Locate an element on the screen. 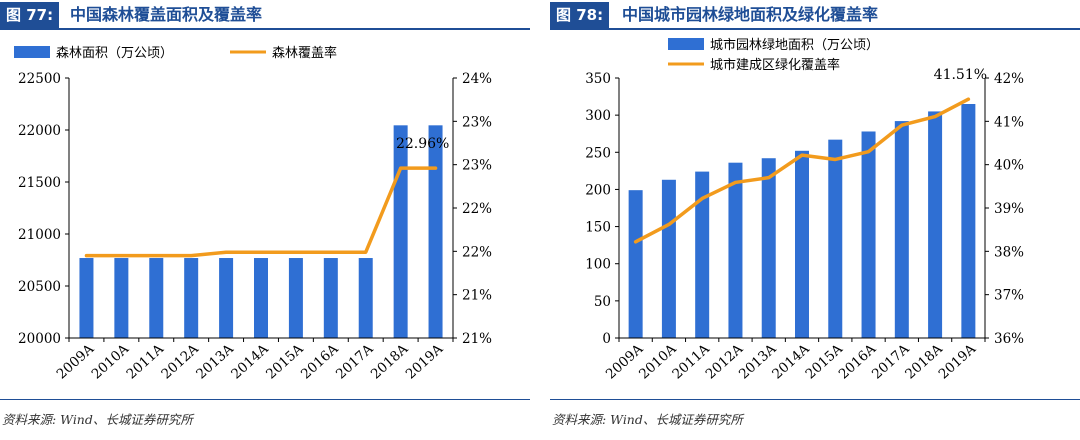 This screenshot has width=1080, height=440. line-series is located at coordinates (261, 212).